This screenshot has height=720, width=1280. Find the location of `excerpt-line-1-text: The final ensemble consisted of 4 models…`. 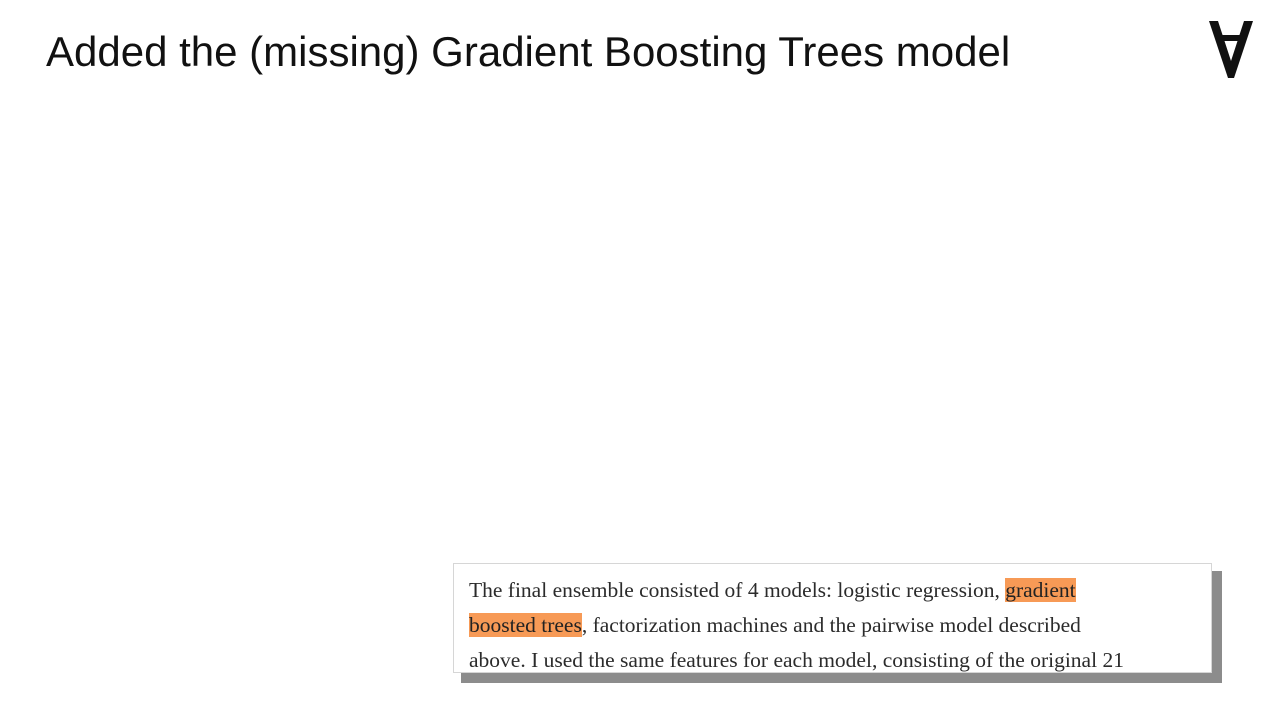

excerpt-line-1-text: The final ensemble consisted of 4 models… is located at coordinates (737, 590).